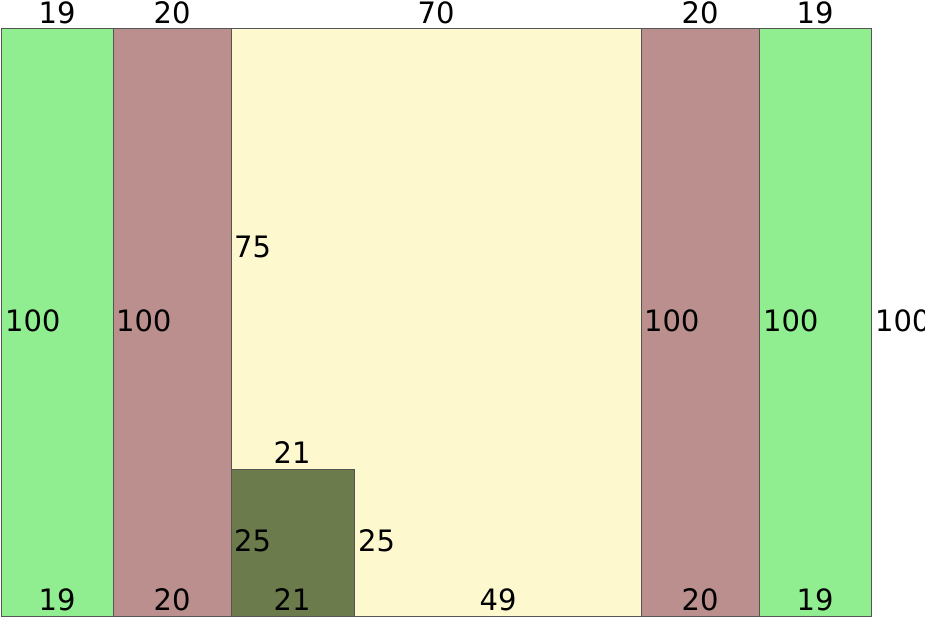 The width and height of the screenshot is (925, 627). What do you see at coordinates (252, 541) in the screenshot?
I see `block-left-height: 25` at bounding box center [252, 541].